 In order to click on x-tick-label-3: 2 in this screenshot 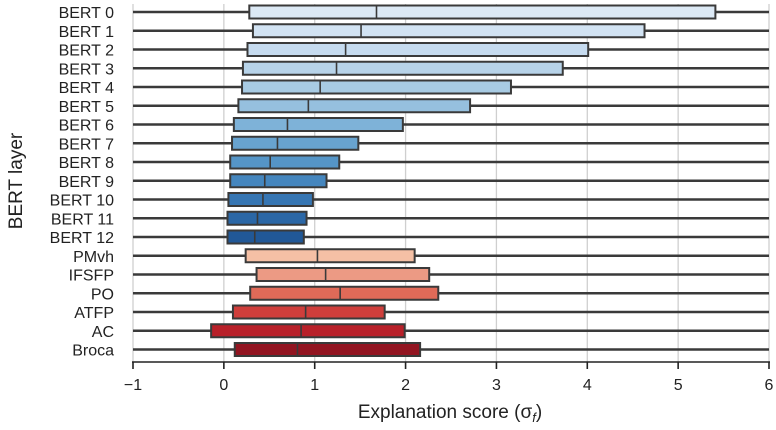, I will do `click(405, 385)`.